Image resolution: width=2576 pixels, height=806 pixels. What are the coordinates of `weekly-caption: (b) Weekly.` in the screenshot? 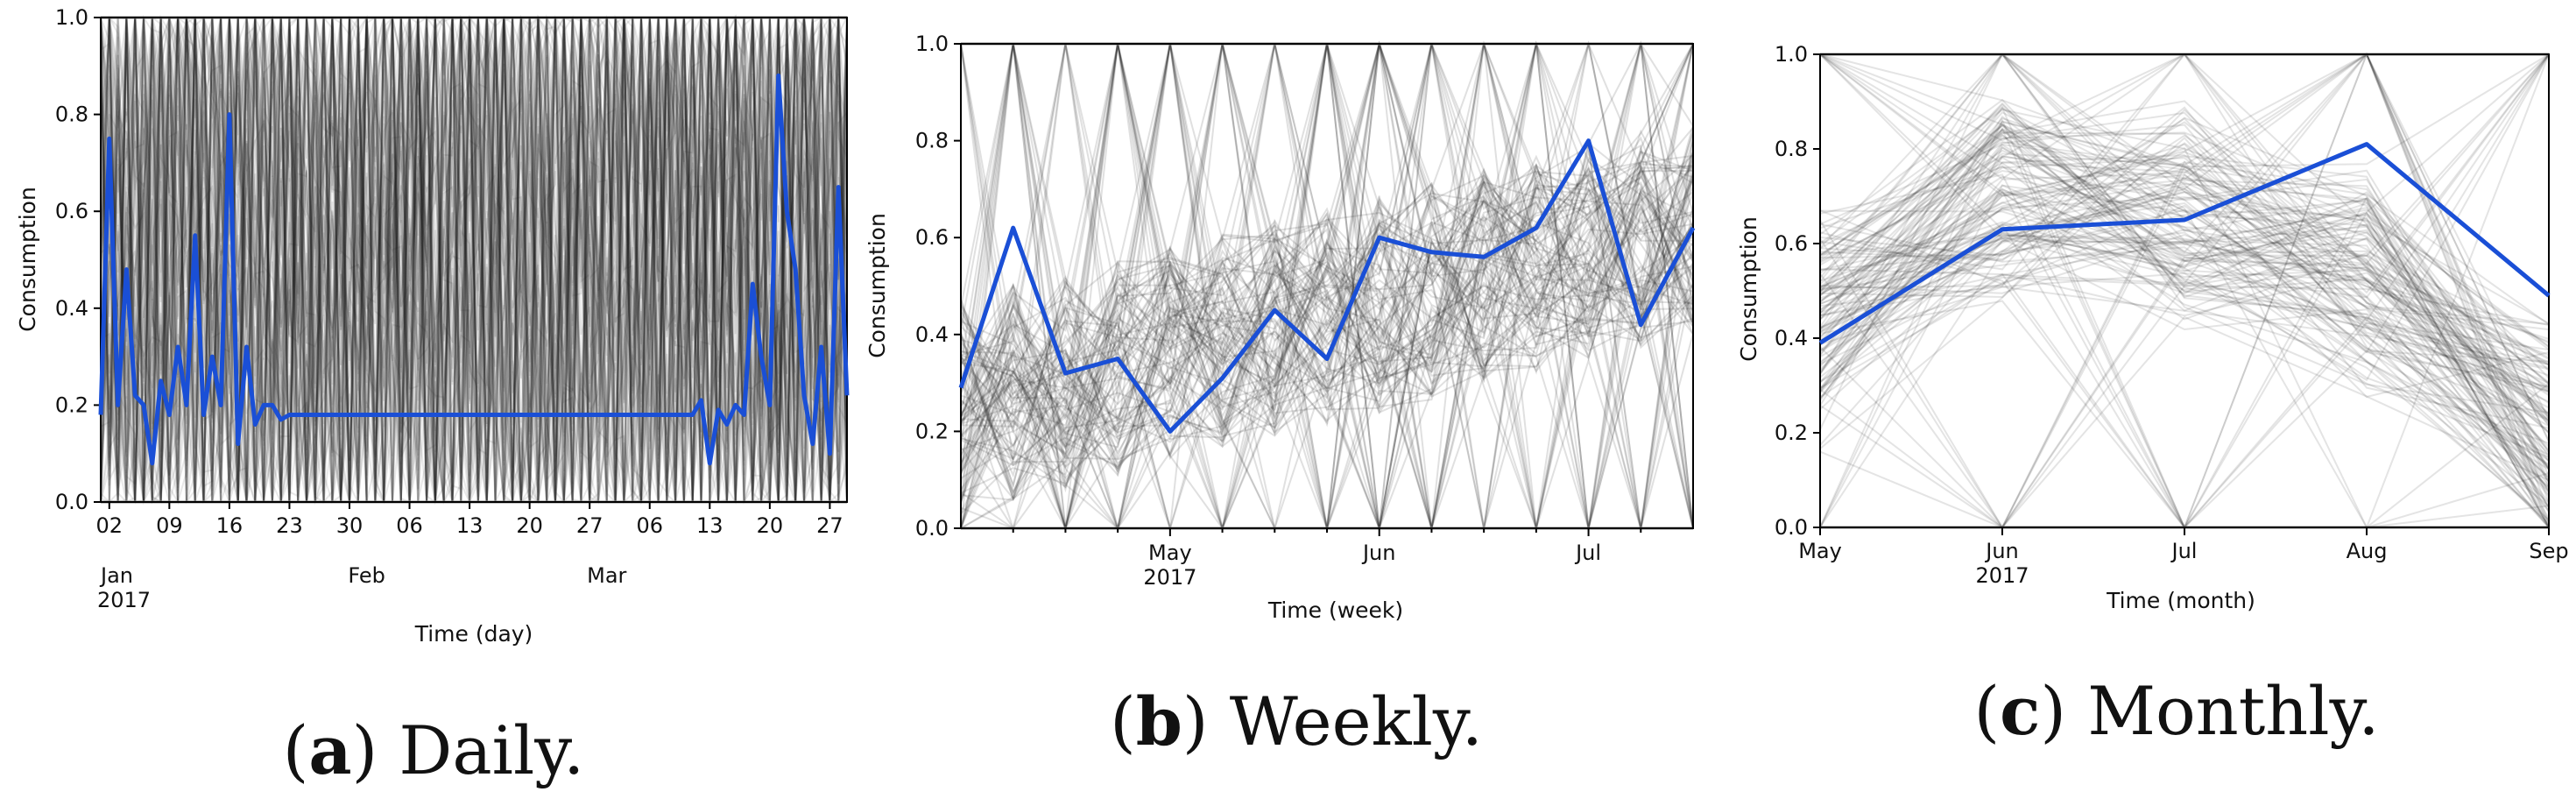 It's located at (1296, 721).